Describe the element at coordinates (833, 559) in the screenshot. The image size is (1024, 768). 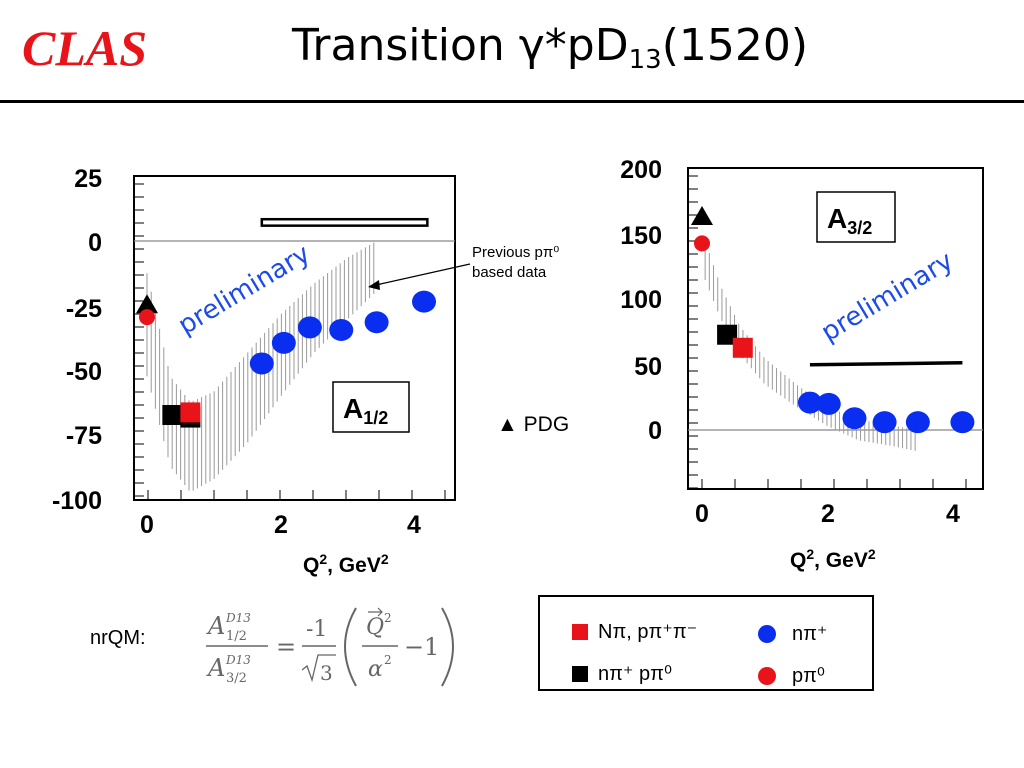
I see `x-axis-label-right: Q2, GeV2` at that location.